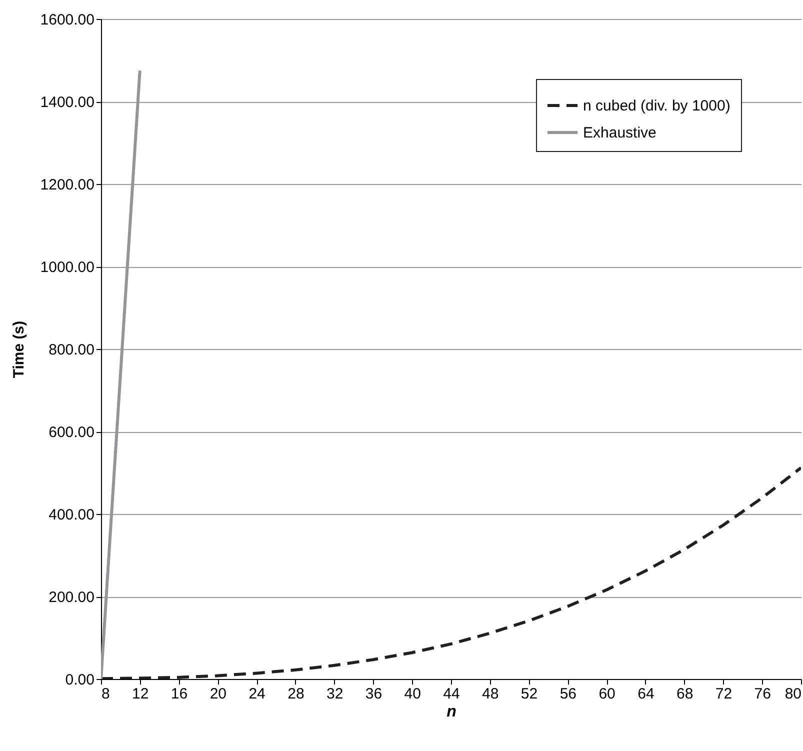 This screenshot has height=751, width=803. What do you see at coordinates (646, 694) in the screenshot?
I see `x-tick-label: 64` at bounding box center [646, 694].